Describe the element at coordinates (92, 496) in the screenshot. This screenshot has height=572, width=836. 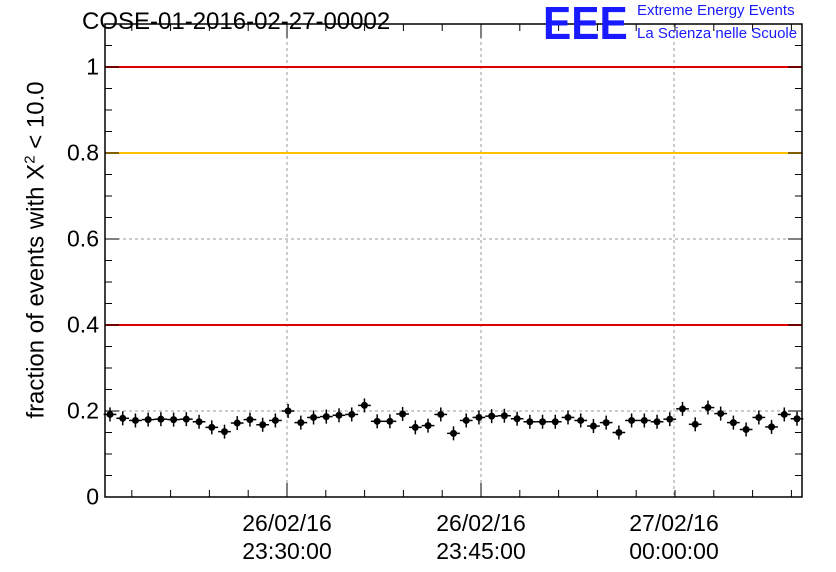
I see `y-tick-label: 0` at that location.